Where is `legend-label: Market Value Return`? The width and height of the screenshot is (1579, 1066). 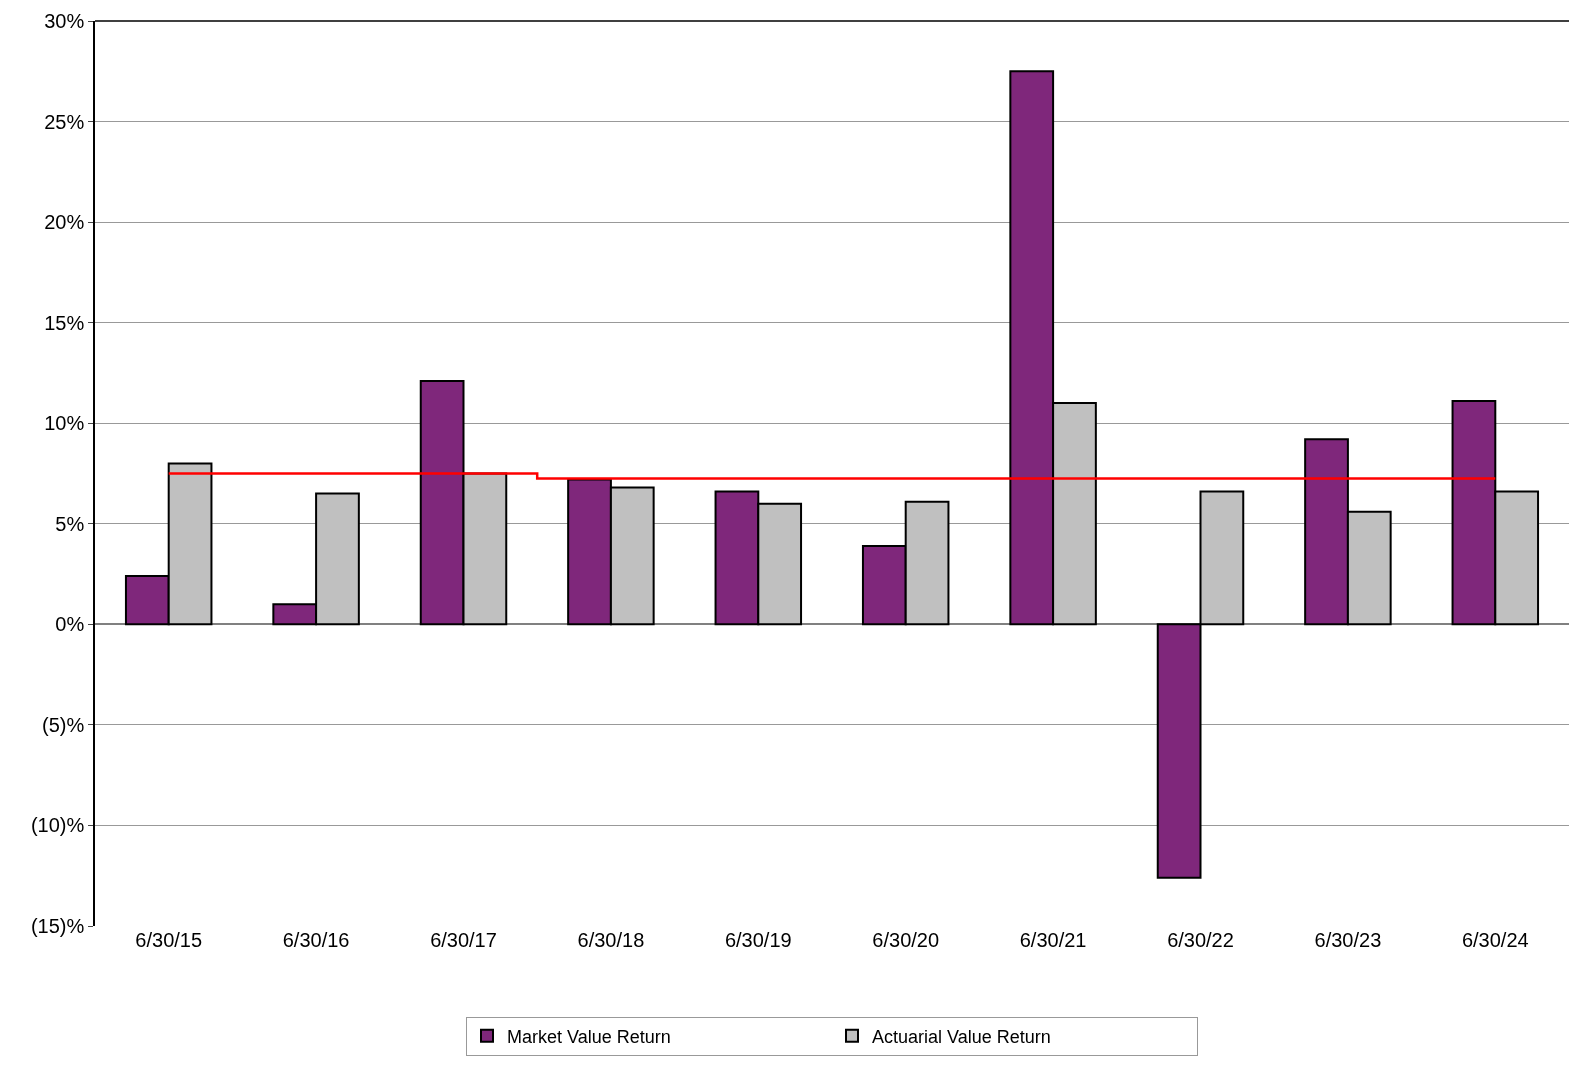
legend-label: Market Value Return is located at coordinates (589, 1036).